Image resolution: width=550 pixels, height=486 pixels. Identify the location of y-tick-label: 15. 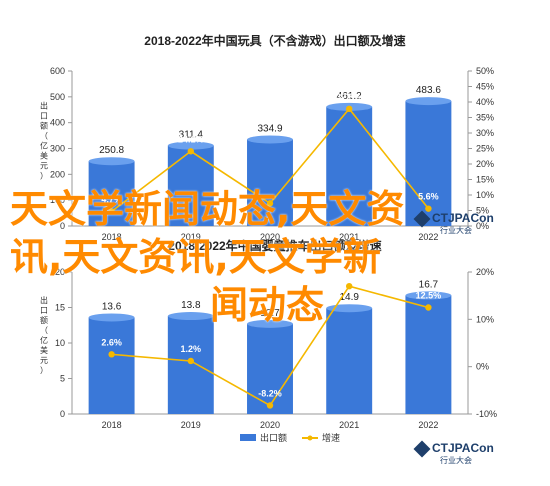
(60, 308).